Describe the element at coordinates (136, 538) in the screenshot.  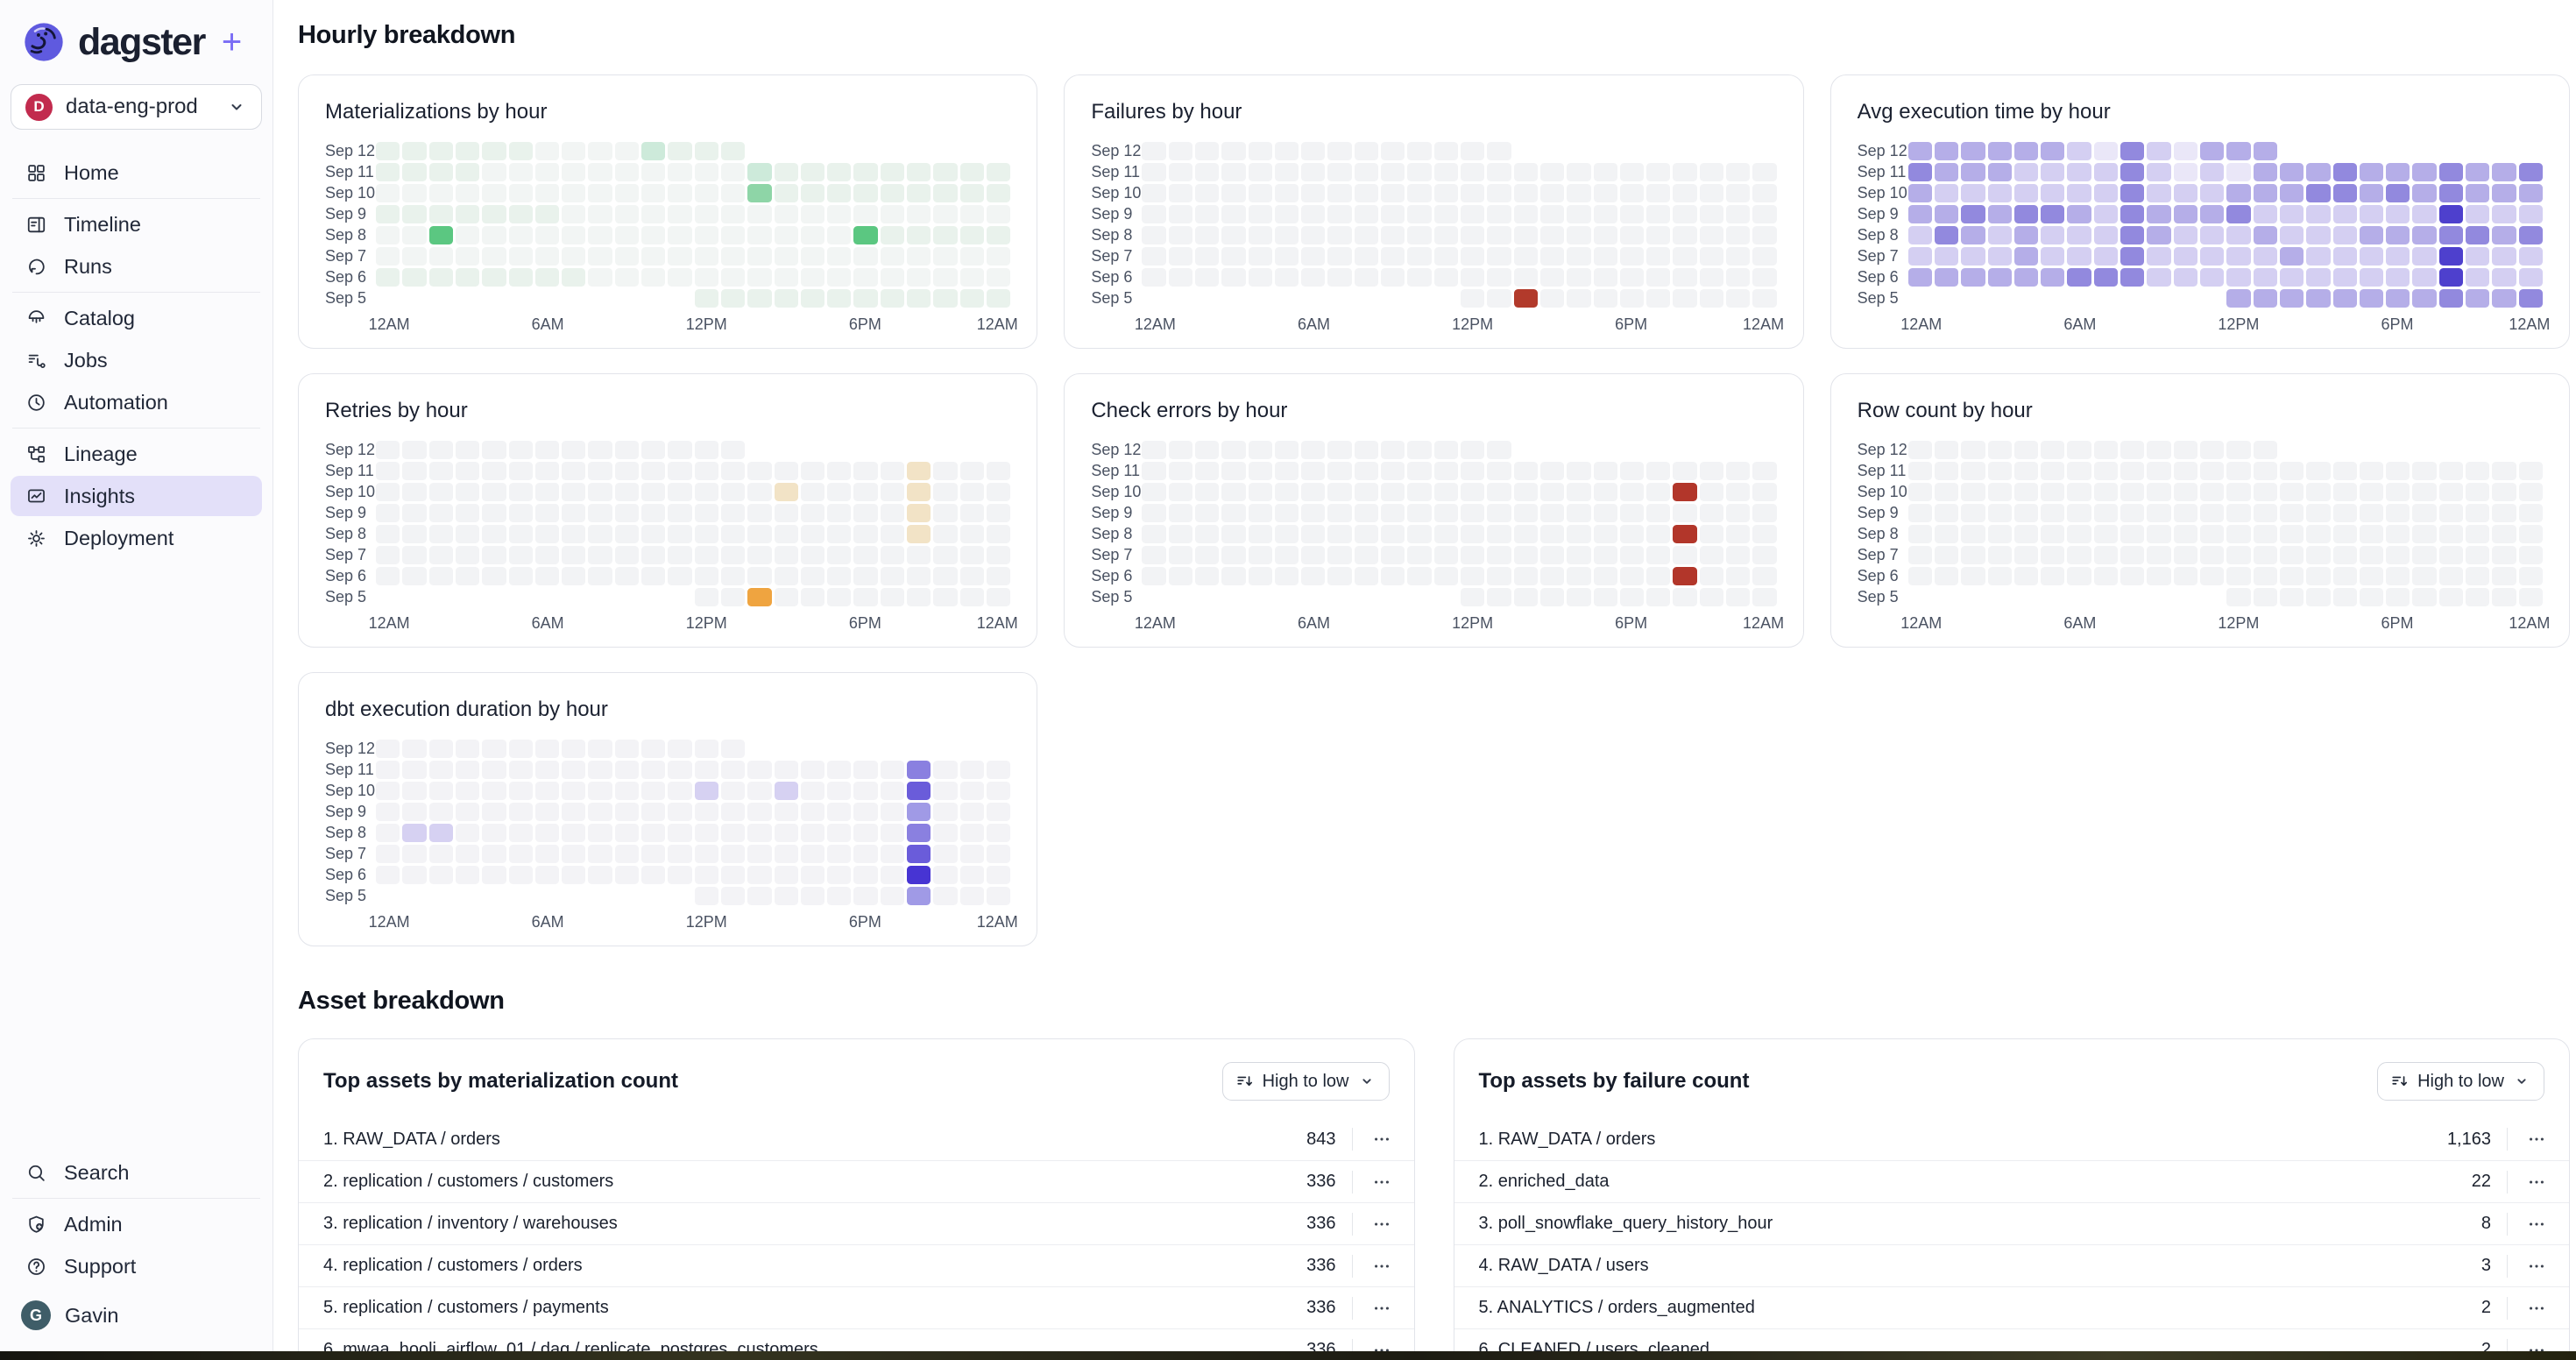
I see `sidebar-item-deployment: Deployment` at that location.